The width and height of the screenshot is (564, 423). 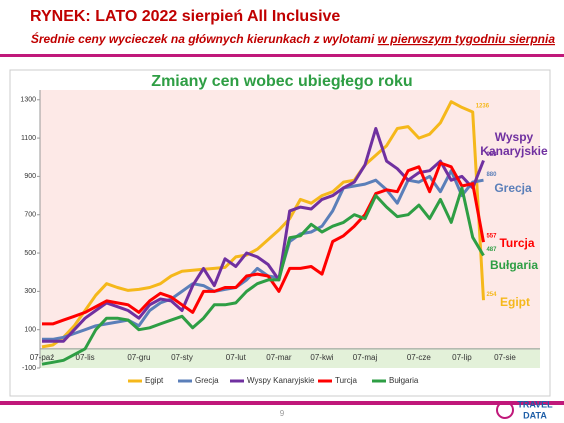 I want to click on legend-label: Grecja, so click(x=207, y=380).